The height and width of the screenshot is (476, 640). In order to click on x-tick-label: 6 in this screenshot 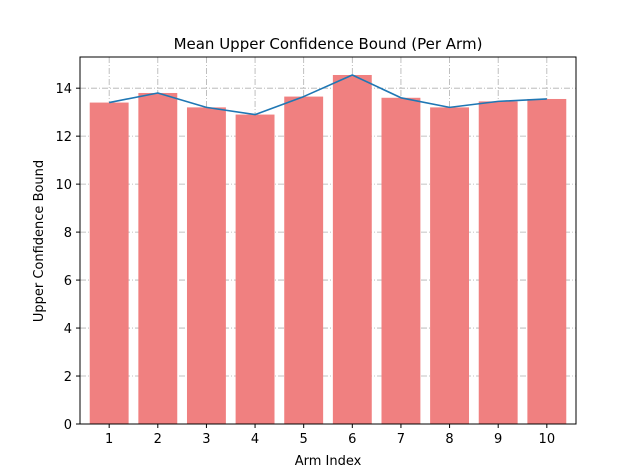, I will do `click(352, 439)`.